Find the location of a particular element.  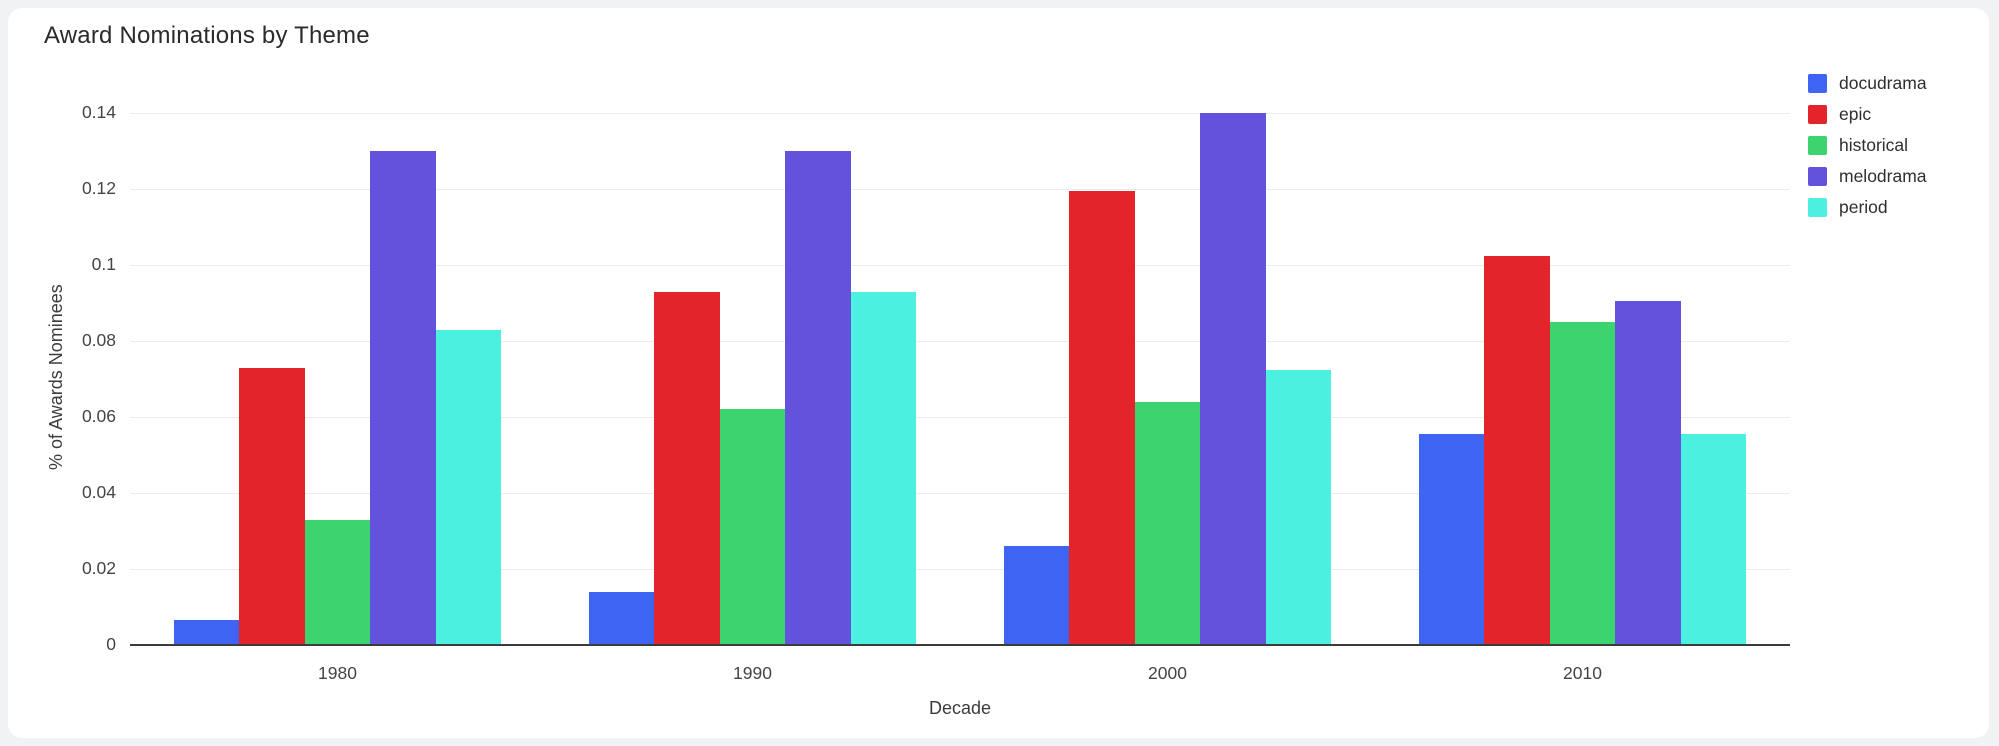

legend-item-period: period is located at coordinates (1867, 207).